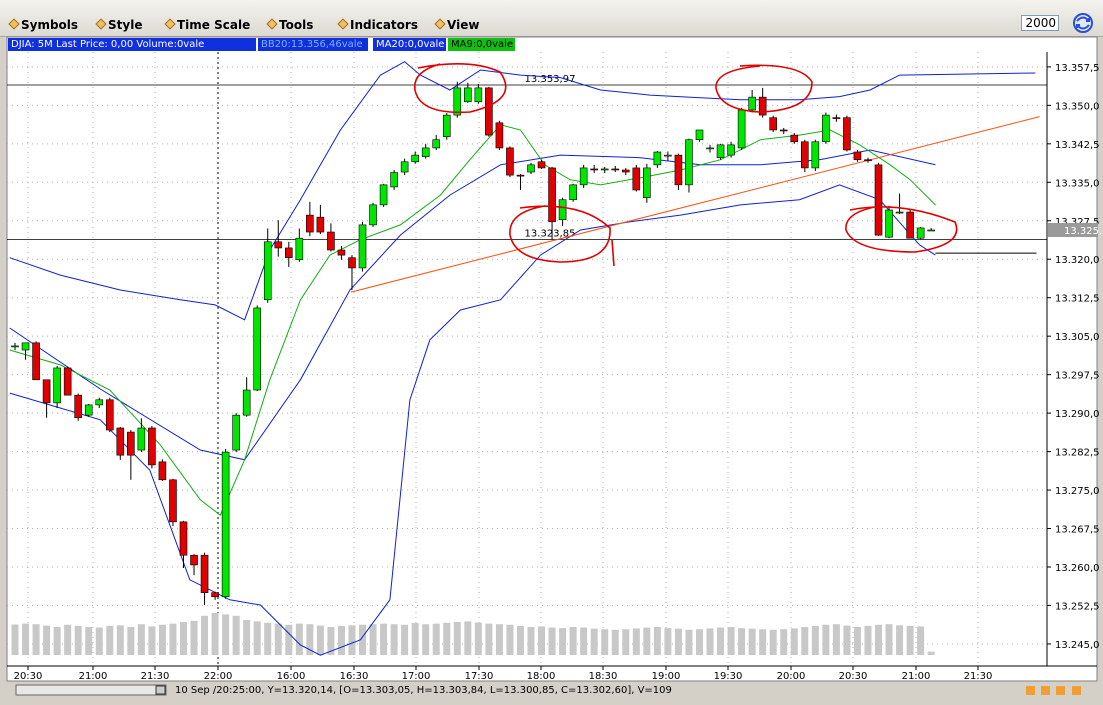 The image size is (1103, 705). I want to click on x-tick-label: 19:30, so click(728, 676).